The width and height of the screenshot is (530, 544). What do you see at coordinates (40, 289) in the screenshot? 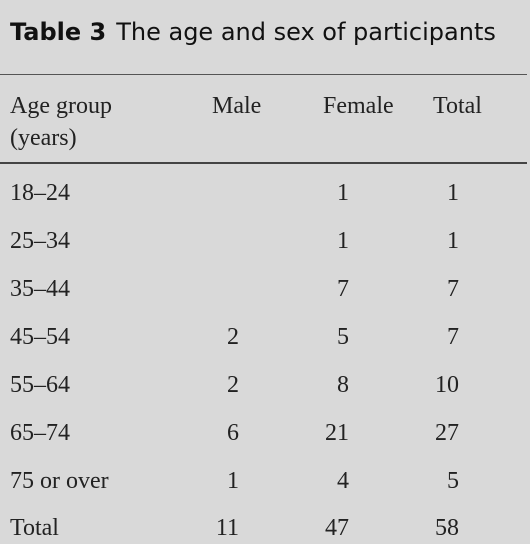
I see `cell-age-group: 35–44` at bounding box center [40, 289].